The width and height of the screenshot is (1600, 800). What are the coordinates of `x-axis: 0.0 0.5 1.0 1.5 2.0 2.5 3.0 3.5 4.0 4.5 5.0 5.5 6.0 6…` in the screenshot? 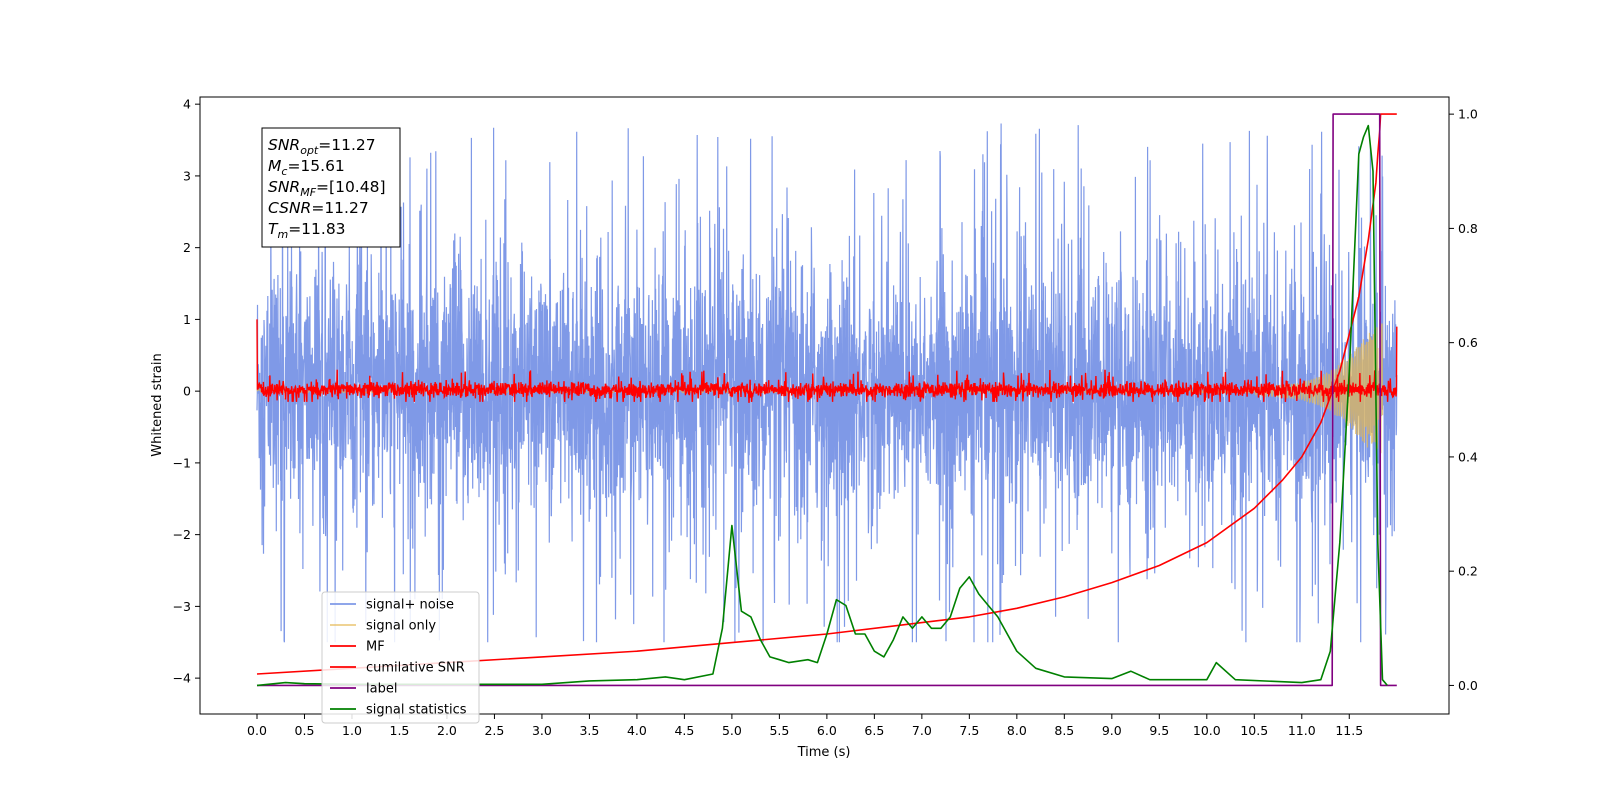 It's located at (805, 726).